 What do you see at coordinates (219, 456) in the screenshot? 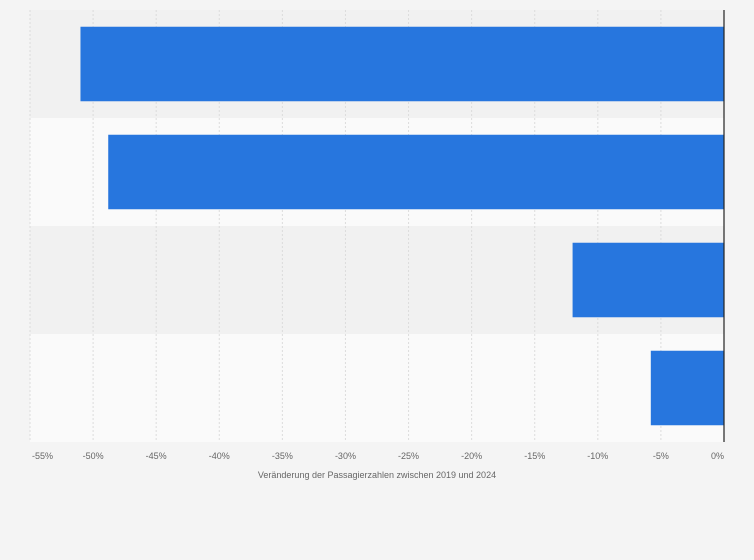
I see `x-tick-label: -40%` at bounding box center [219, 456].